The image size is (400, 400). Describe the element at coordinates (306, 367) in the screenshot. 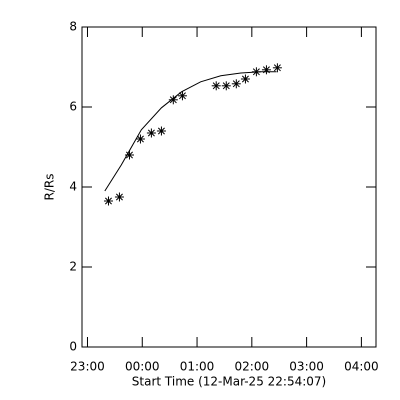

I see `x-tick-label: 03:00` at that location.